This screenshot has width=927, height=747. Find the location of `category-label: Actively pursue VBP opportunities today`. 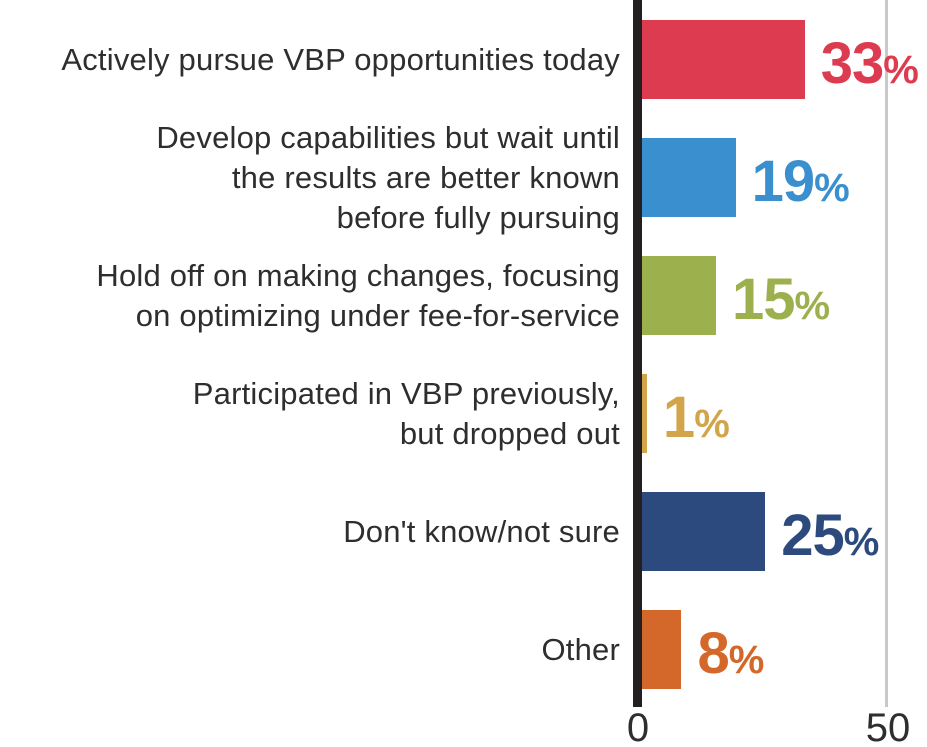

category-label: Actively pursue VBP opportunities today is located at coordinates (340, 60).